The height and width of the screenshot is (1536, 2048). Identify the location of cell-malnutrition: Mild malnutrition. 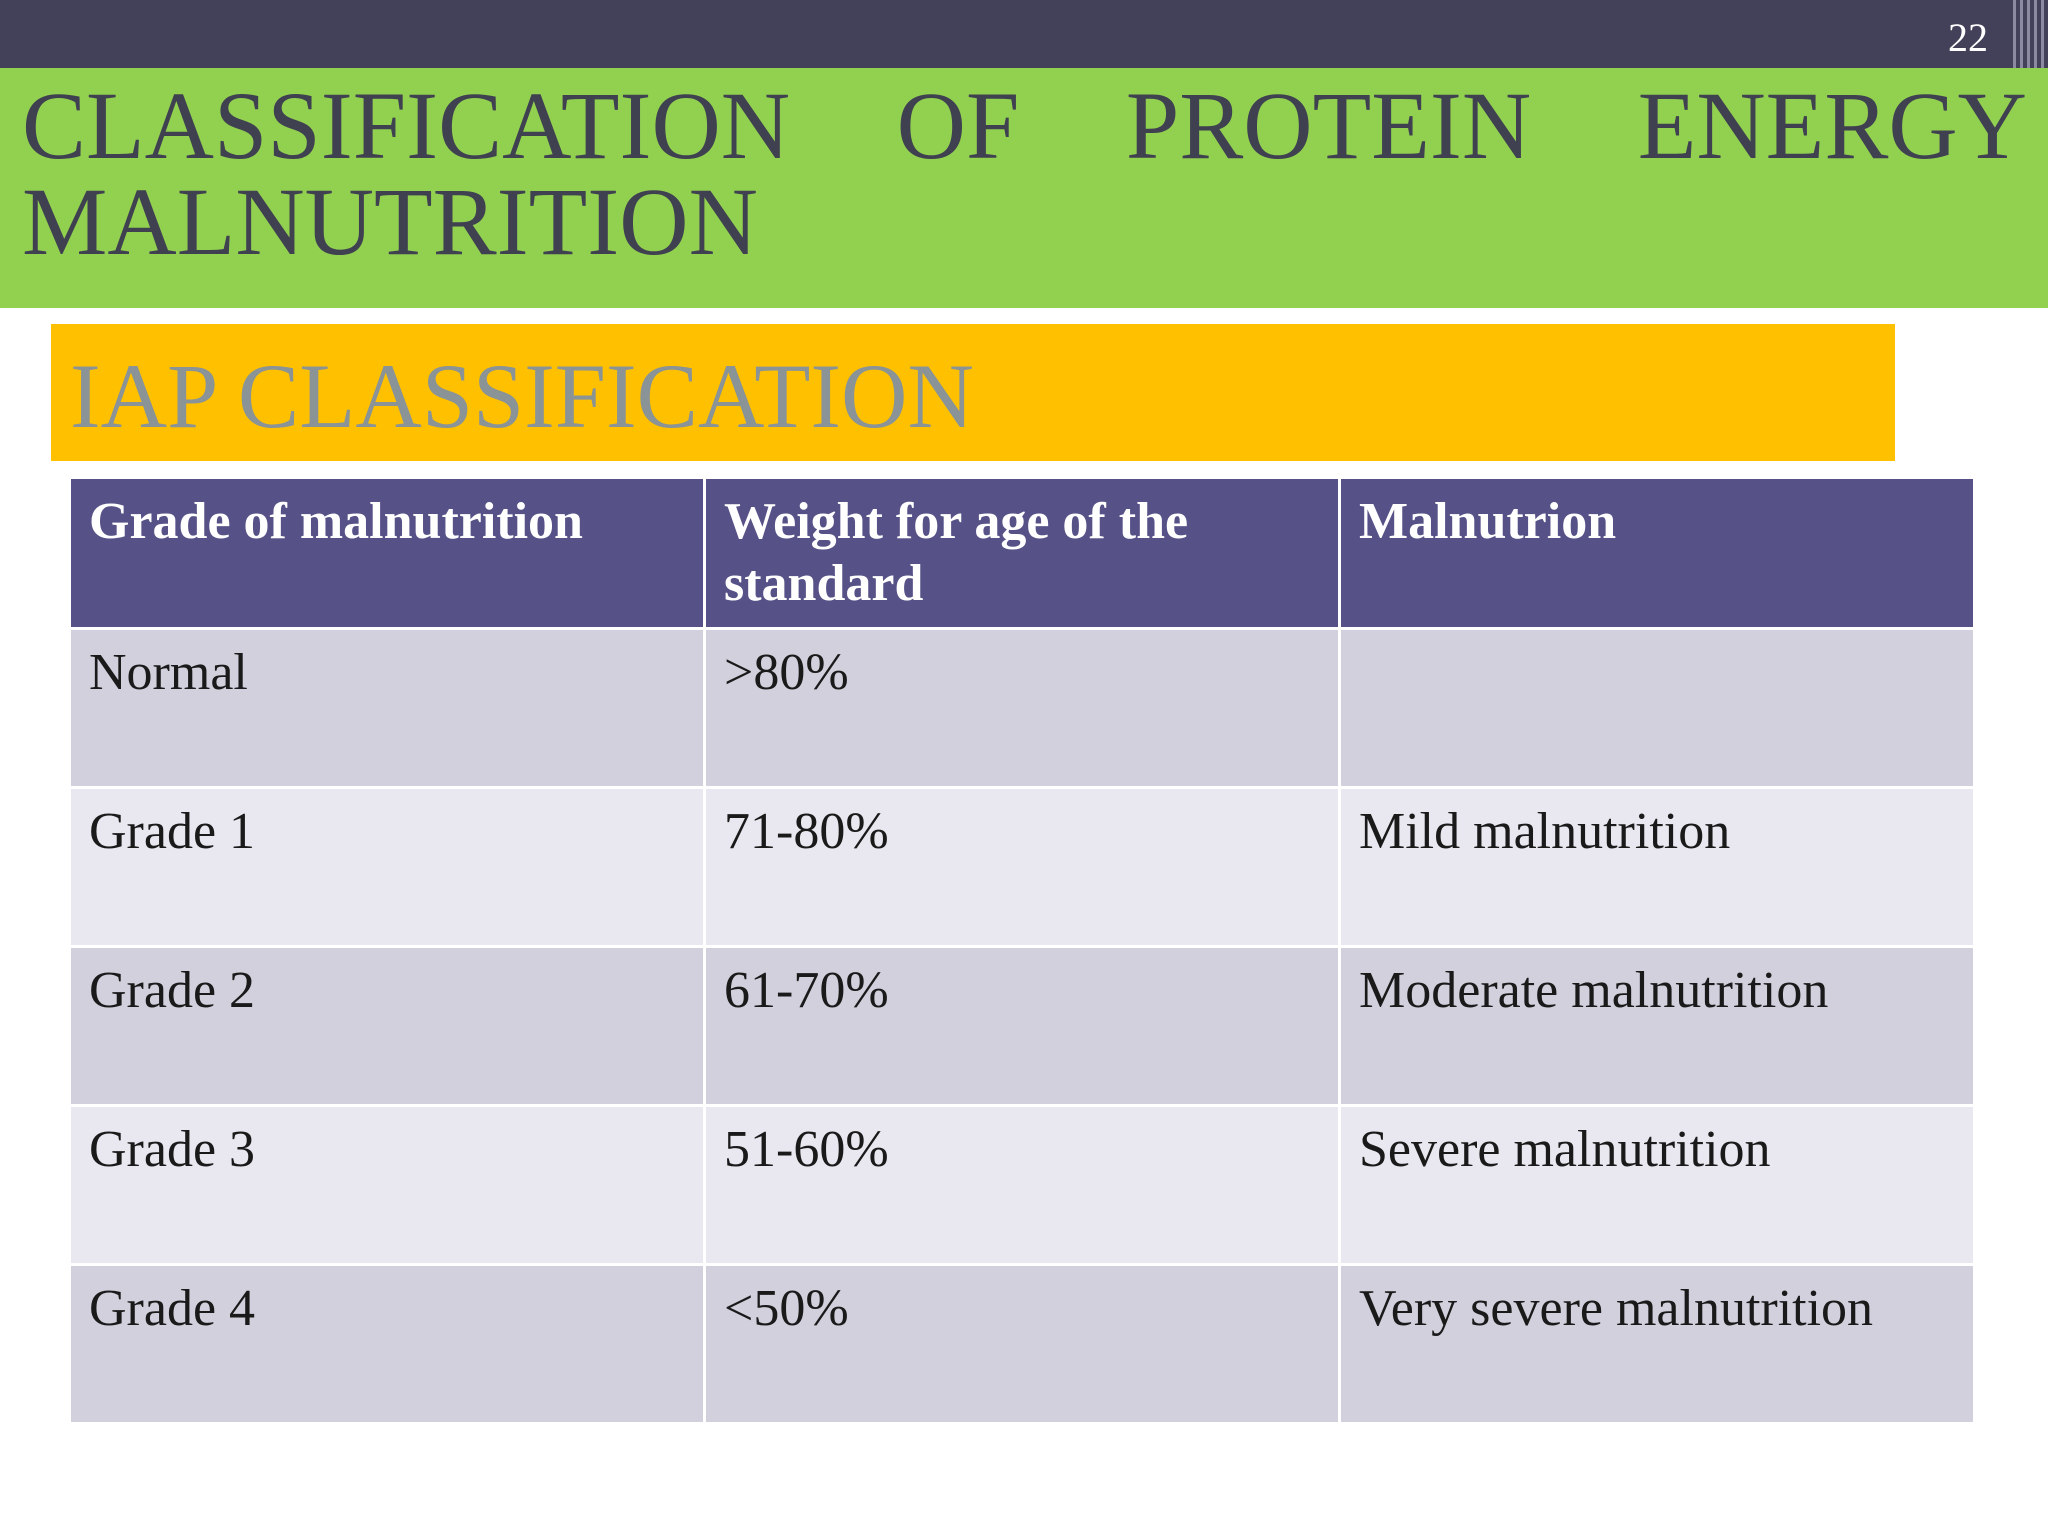
(1657, 867).